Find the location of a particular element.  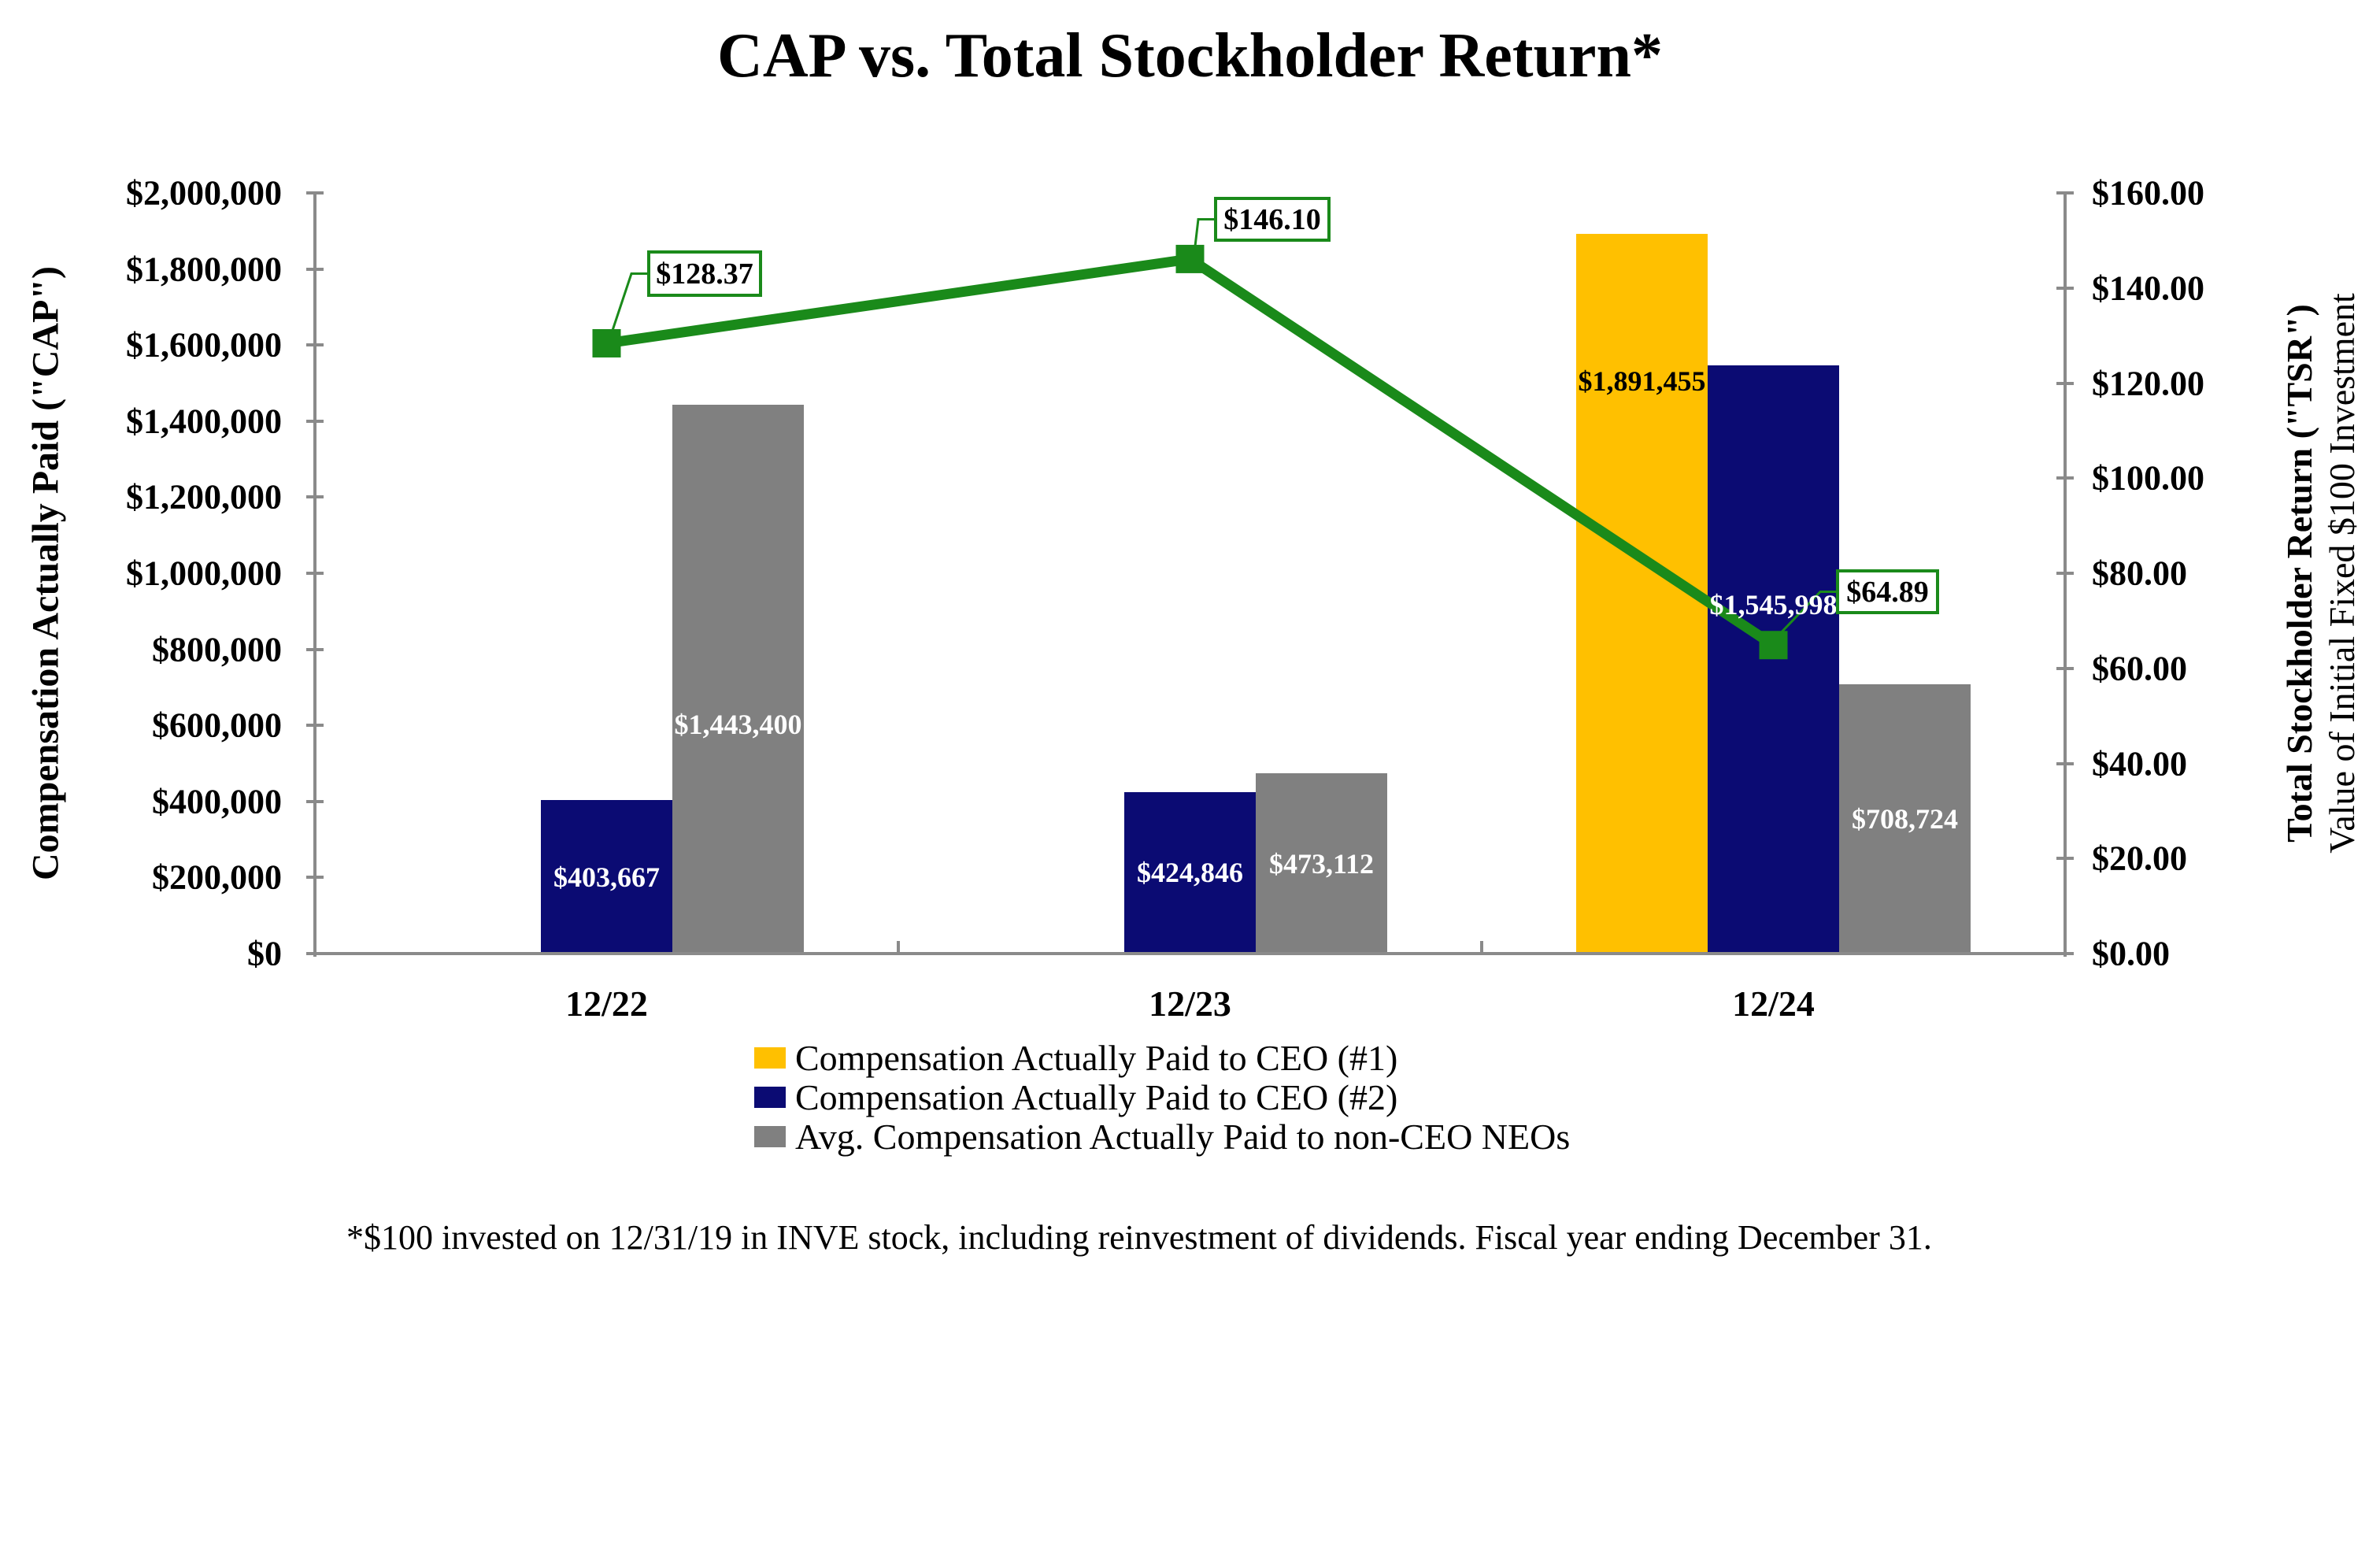

y-axis-tick-label-left: $1,000,000 is located at coordinates (204, 573).